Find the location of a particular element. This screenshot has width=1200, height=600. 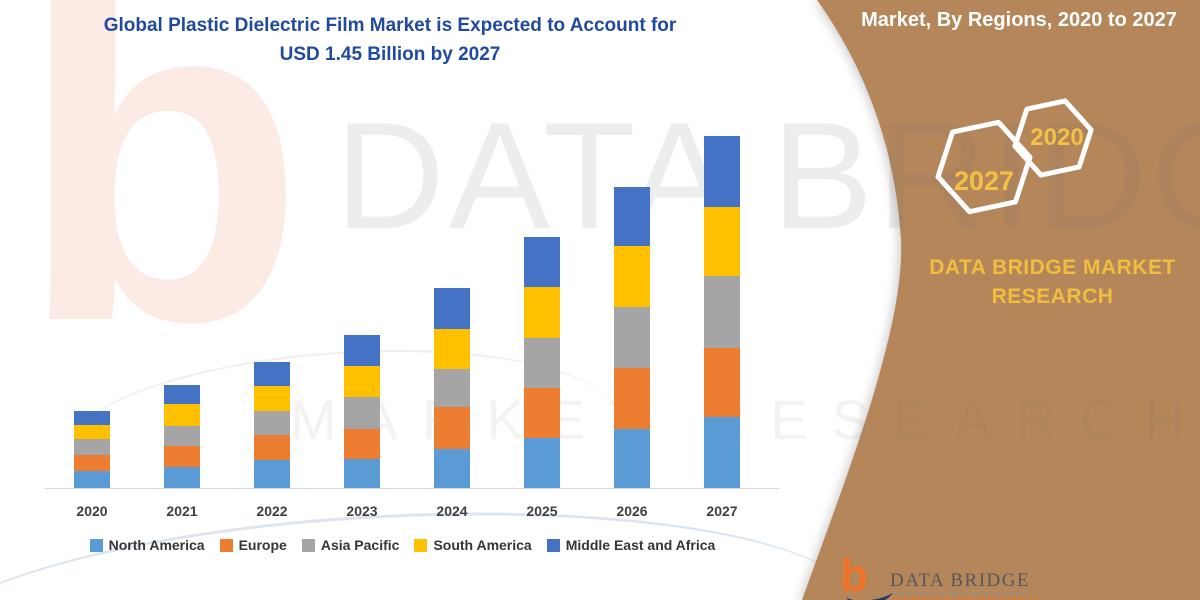

legend-label-south-america: South America is located at coordinates (482, 545).